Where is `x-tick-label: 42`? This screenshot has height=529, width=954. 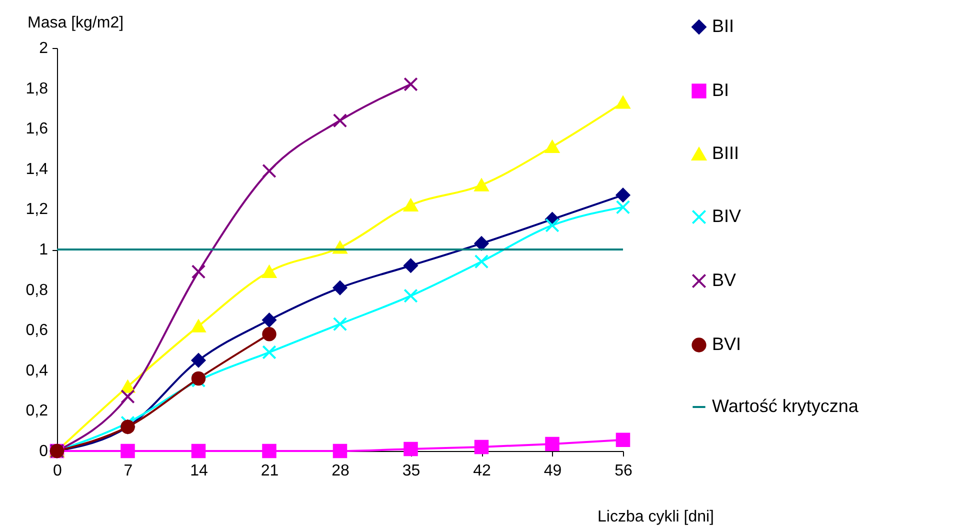
x-tick-label: 42 is located at coordinates (482, 471).